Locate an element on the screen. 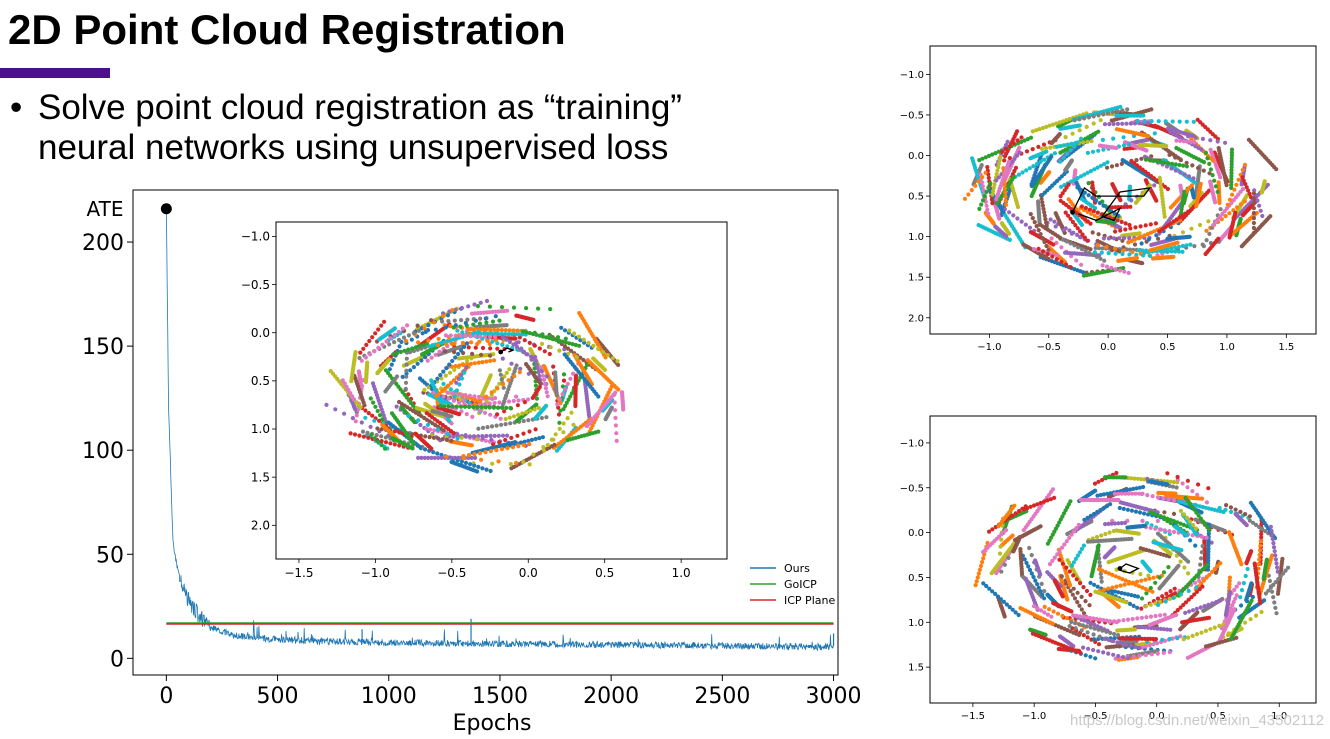 The width and height of the screenshot is (1330, 739). x-tick-label: 2000 is located at coordinates (611, 696).